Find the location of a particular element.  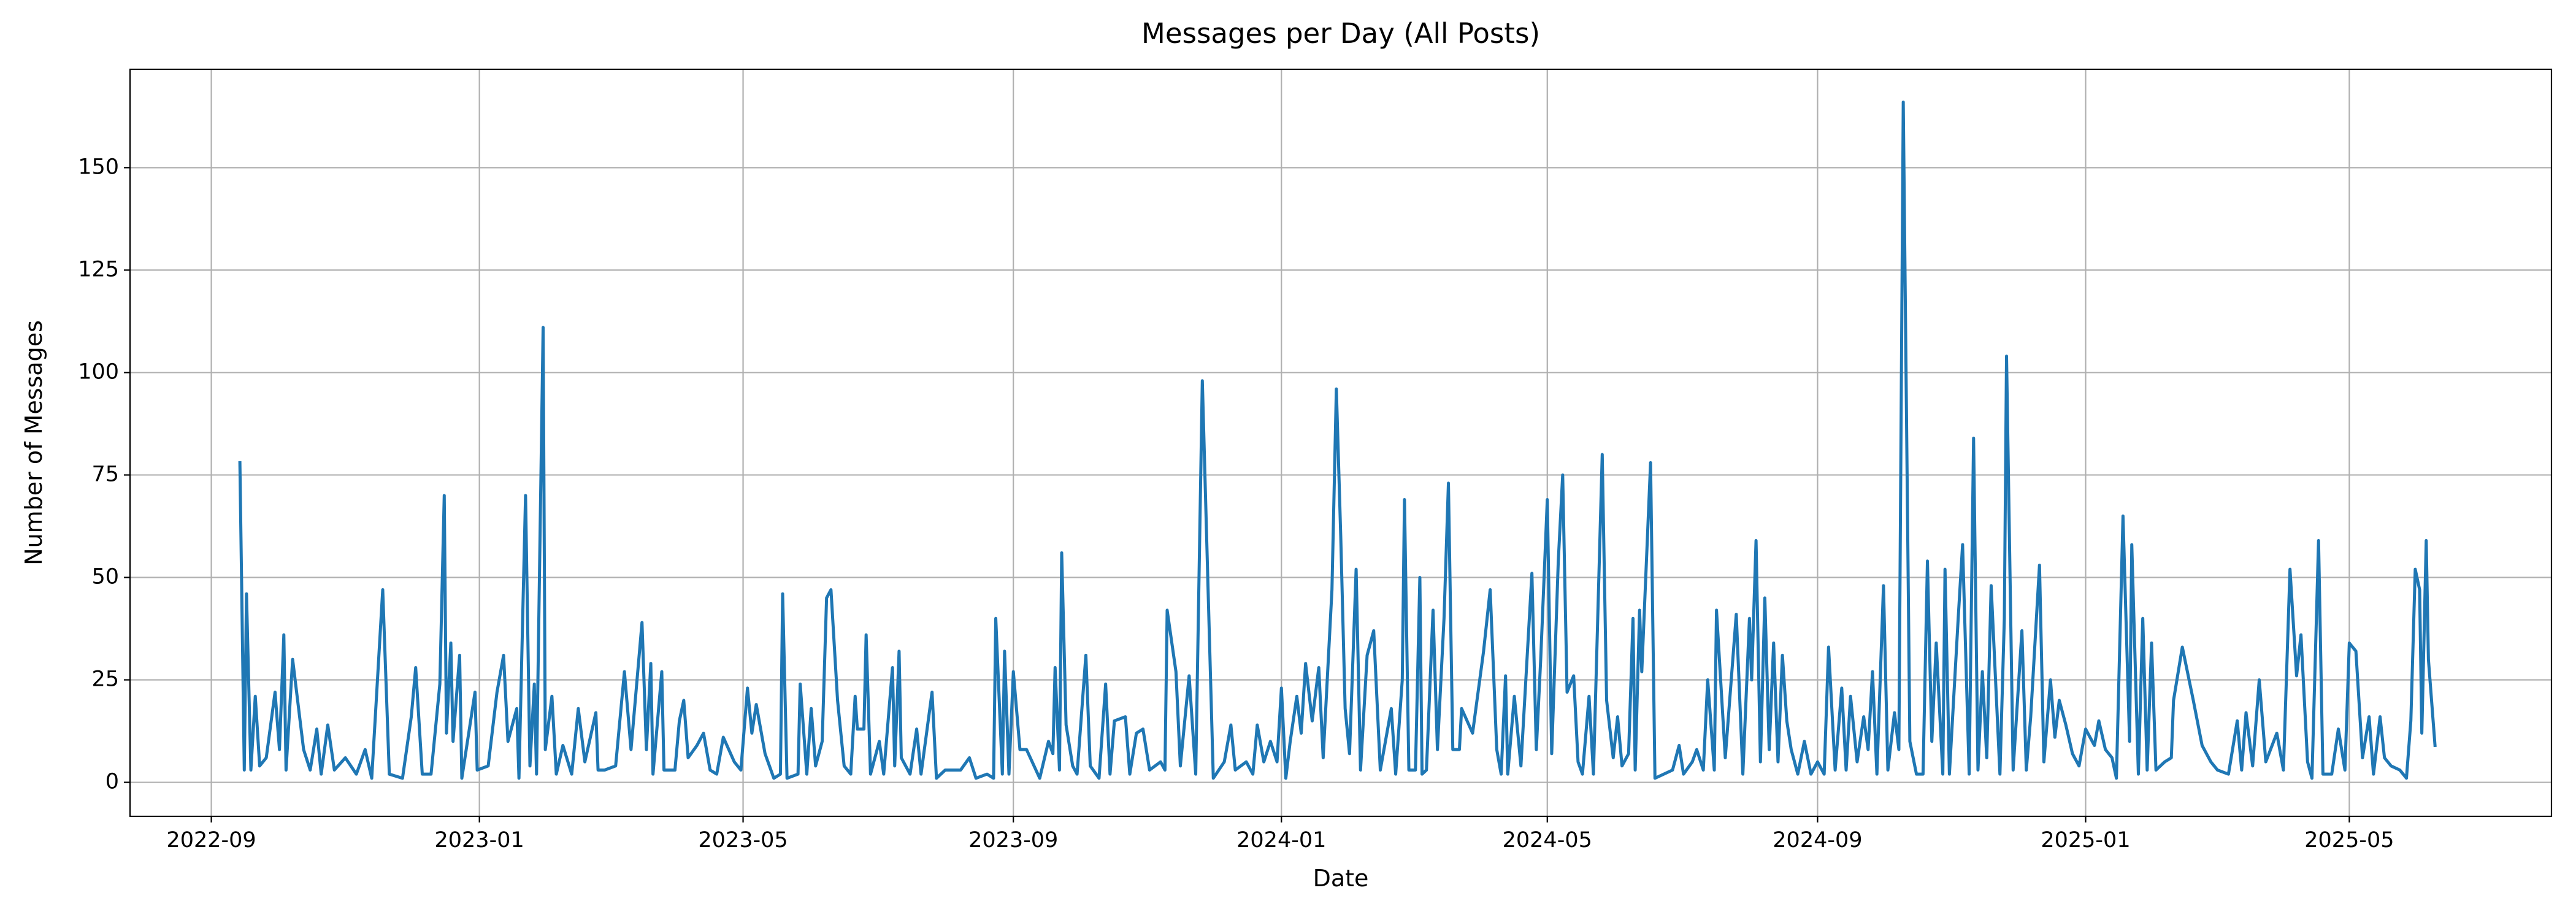

x-tick-label: 2025-01 is located at coordinates (2085, 840).